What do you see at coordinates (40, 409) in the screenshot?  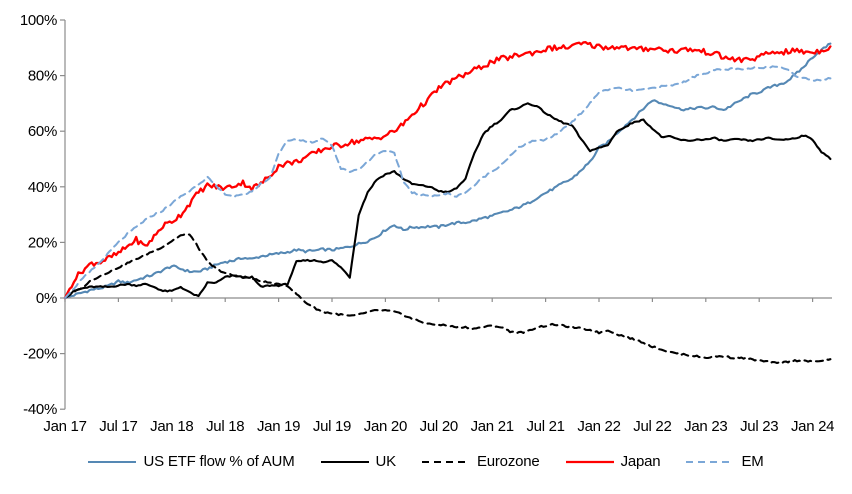 I see `y-axis-label: -40%` at bounding box center [40, 409].